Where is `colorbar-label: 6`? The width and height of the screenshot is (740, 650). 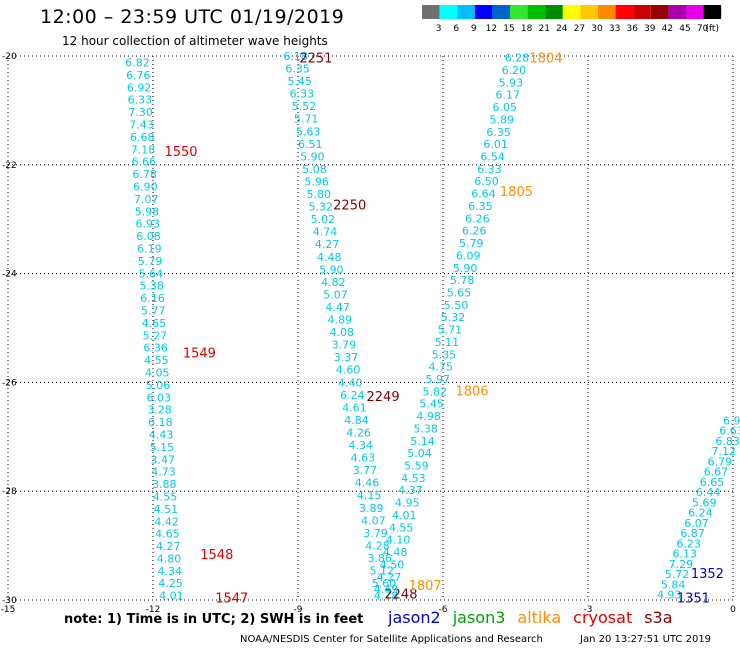
colorbar-label: 6 is located at coordinates (456, 29).